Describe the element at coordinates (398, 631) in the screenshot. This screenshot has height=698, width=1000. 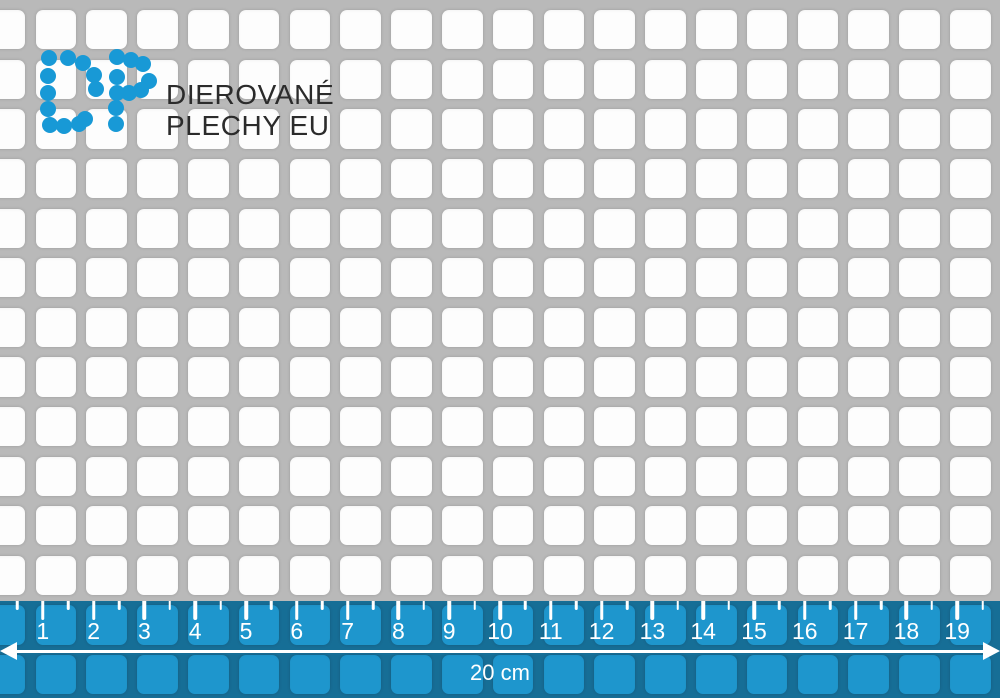
I see `ruler-number: 8` at that location.